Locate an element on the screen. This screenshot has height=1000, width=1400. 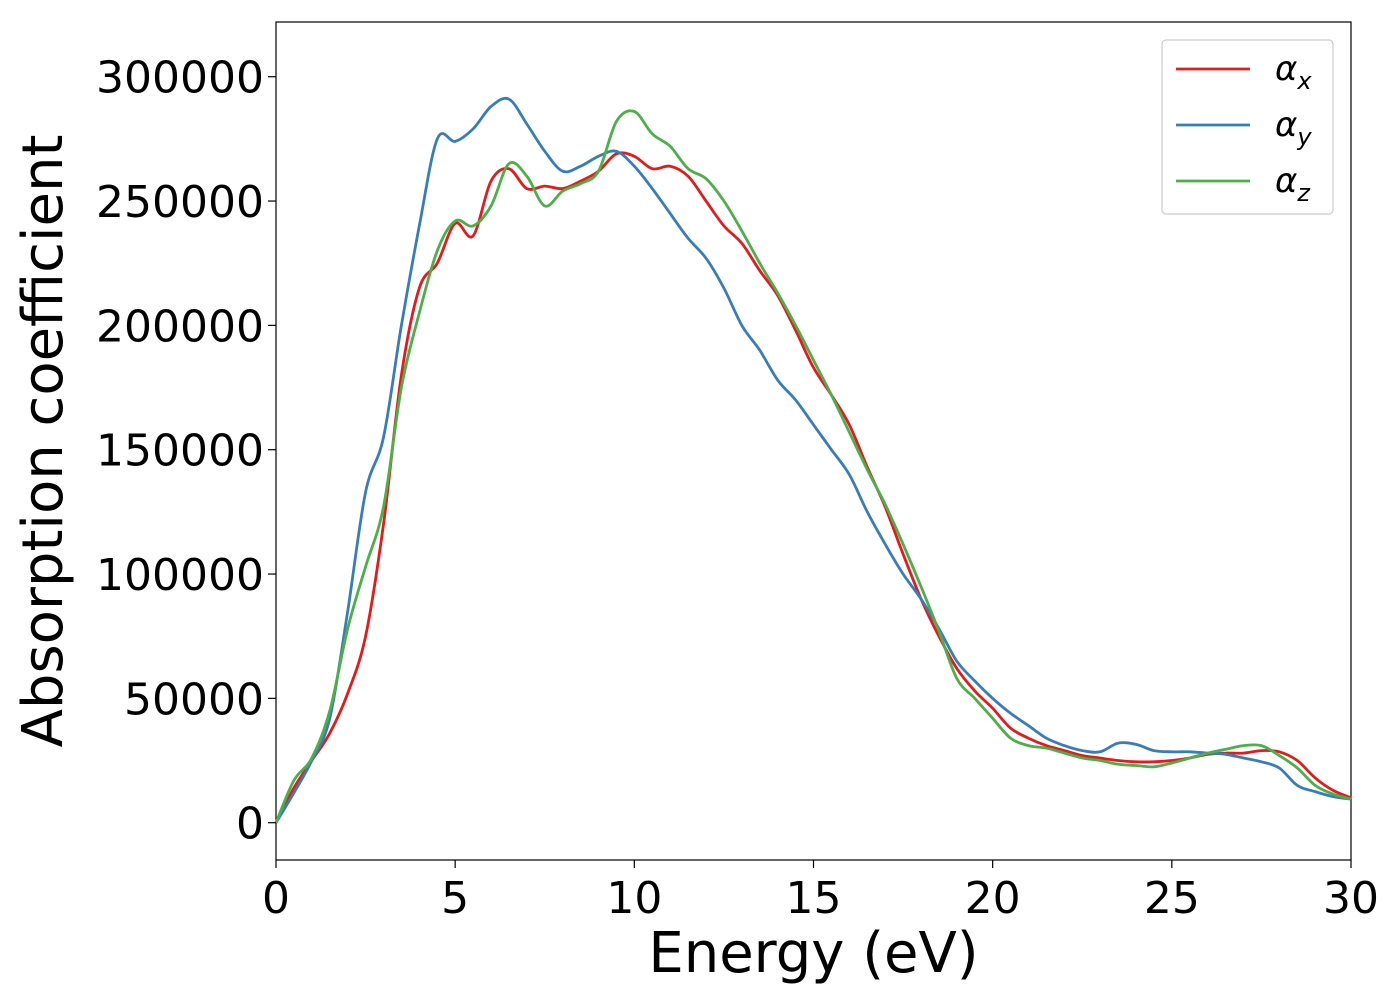
x-tick-label: 10 is located at coordinates (634, 898).